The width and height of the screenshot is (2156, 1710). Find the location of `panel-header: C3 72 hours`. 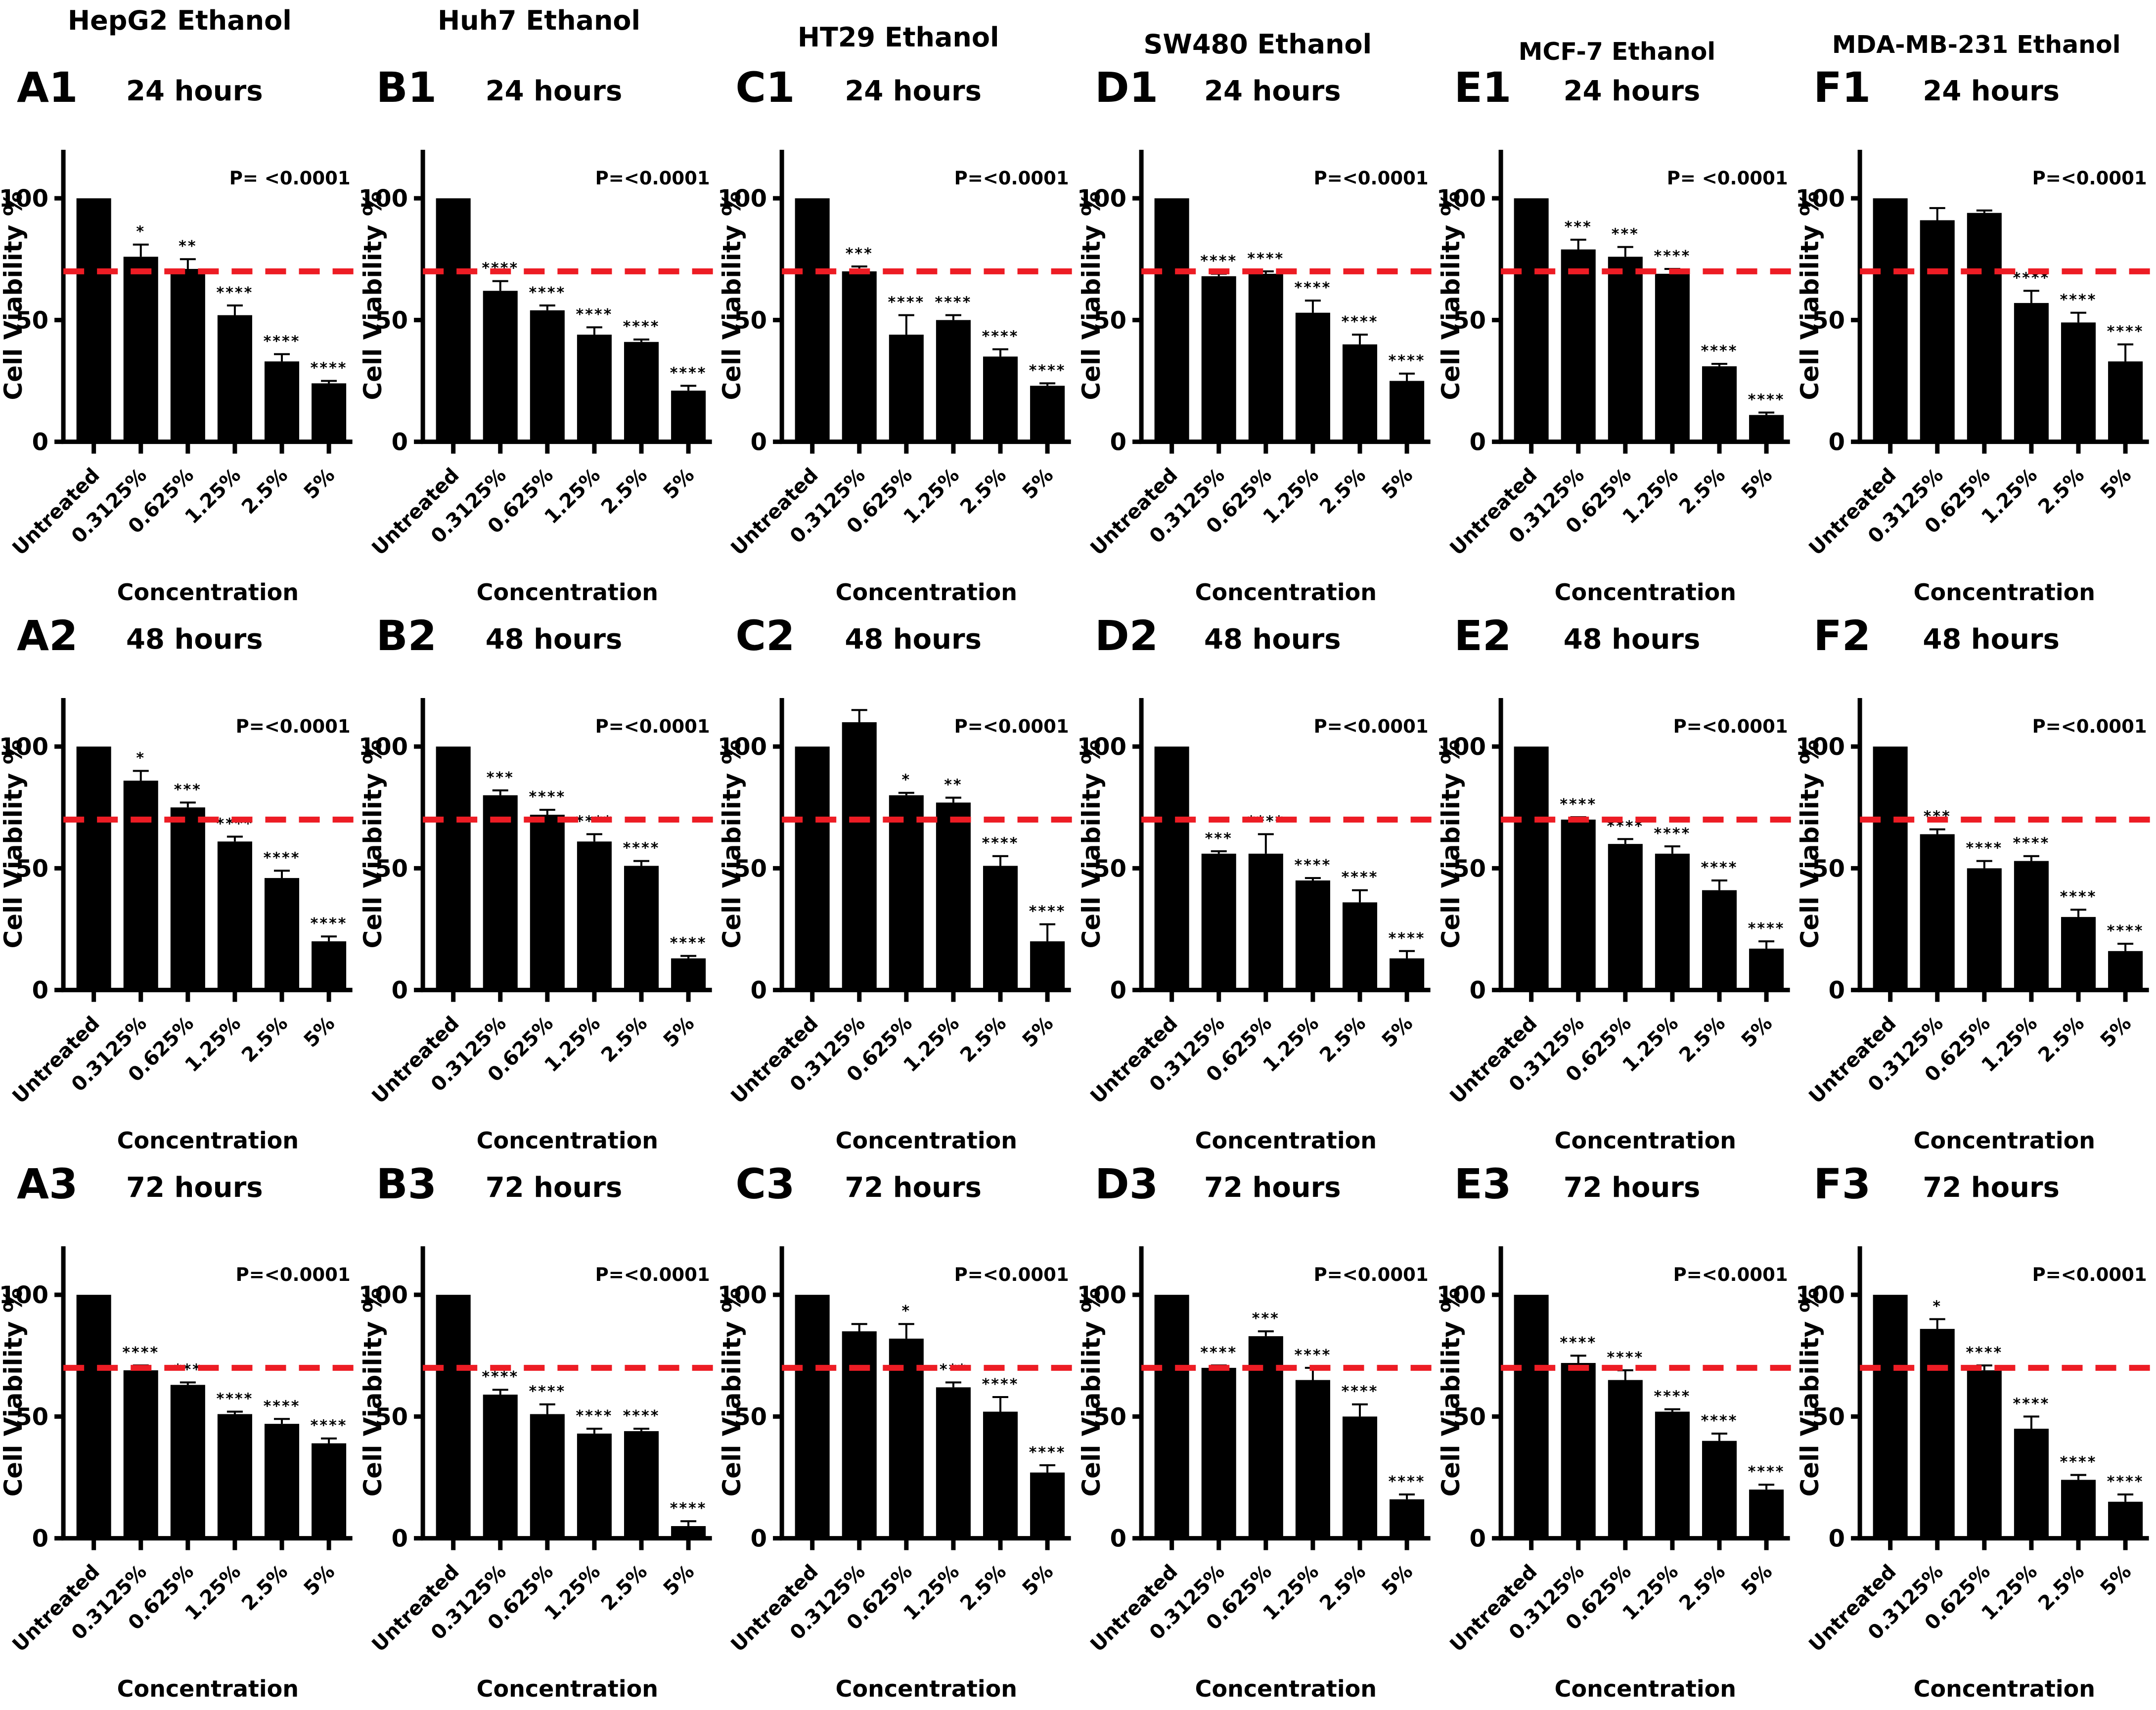

panel-header: C3 72 hours is located at coordinates (898, 1189).